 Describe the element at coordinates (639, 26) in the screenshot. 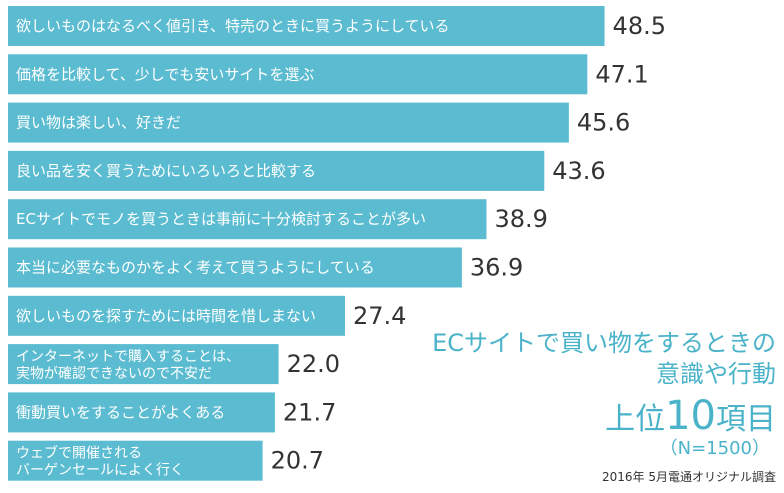

I see `value-label: 48.5` at that location.